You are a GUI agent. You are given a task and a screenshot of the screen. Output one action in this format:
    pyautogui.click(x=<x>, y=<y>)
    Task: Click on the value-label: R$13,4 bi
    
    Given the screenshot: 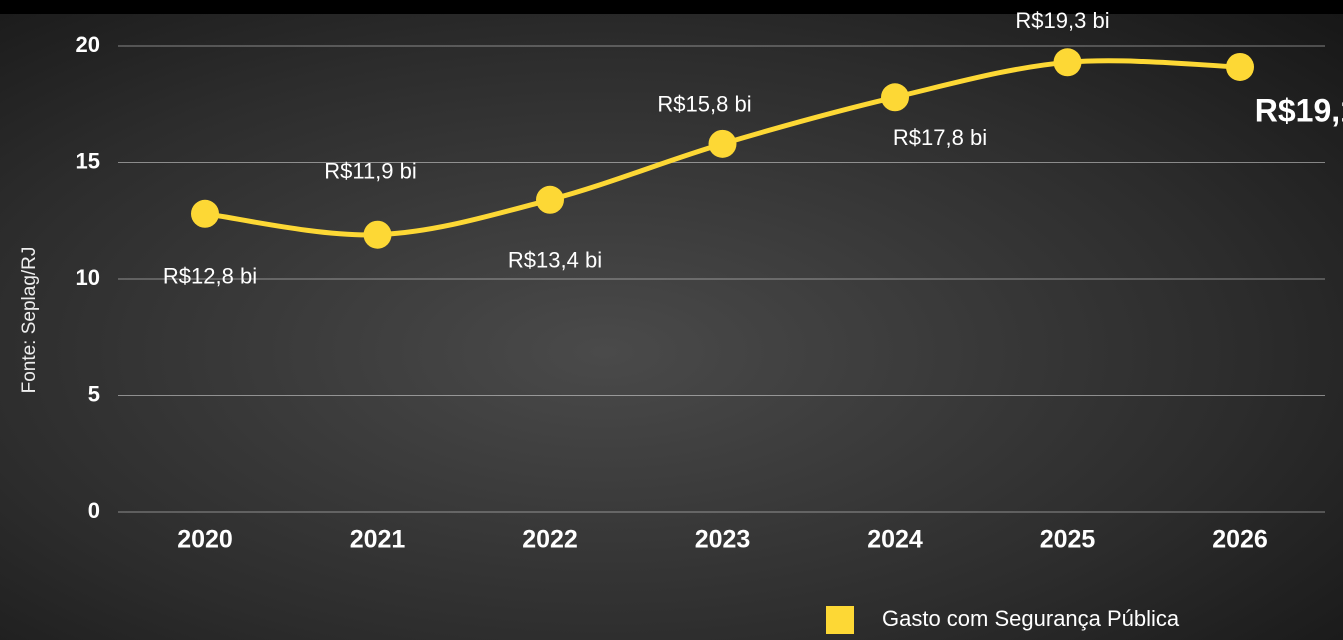 What is the action you would take?
    pyautogui.click(x=555, y=260)
    